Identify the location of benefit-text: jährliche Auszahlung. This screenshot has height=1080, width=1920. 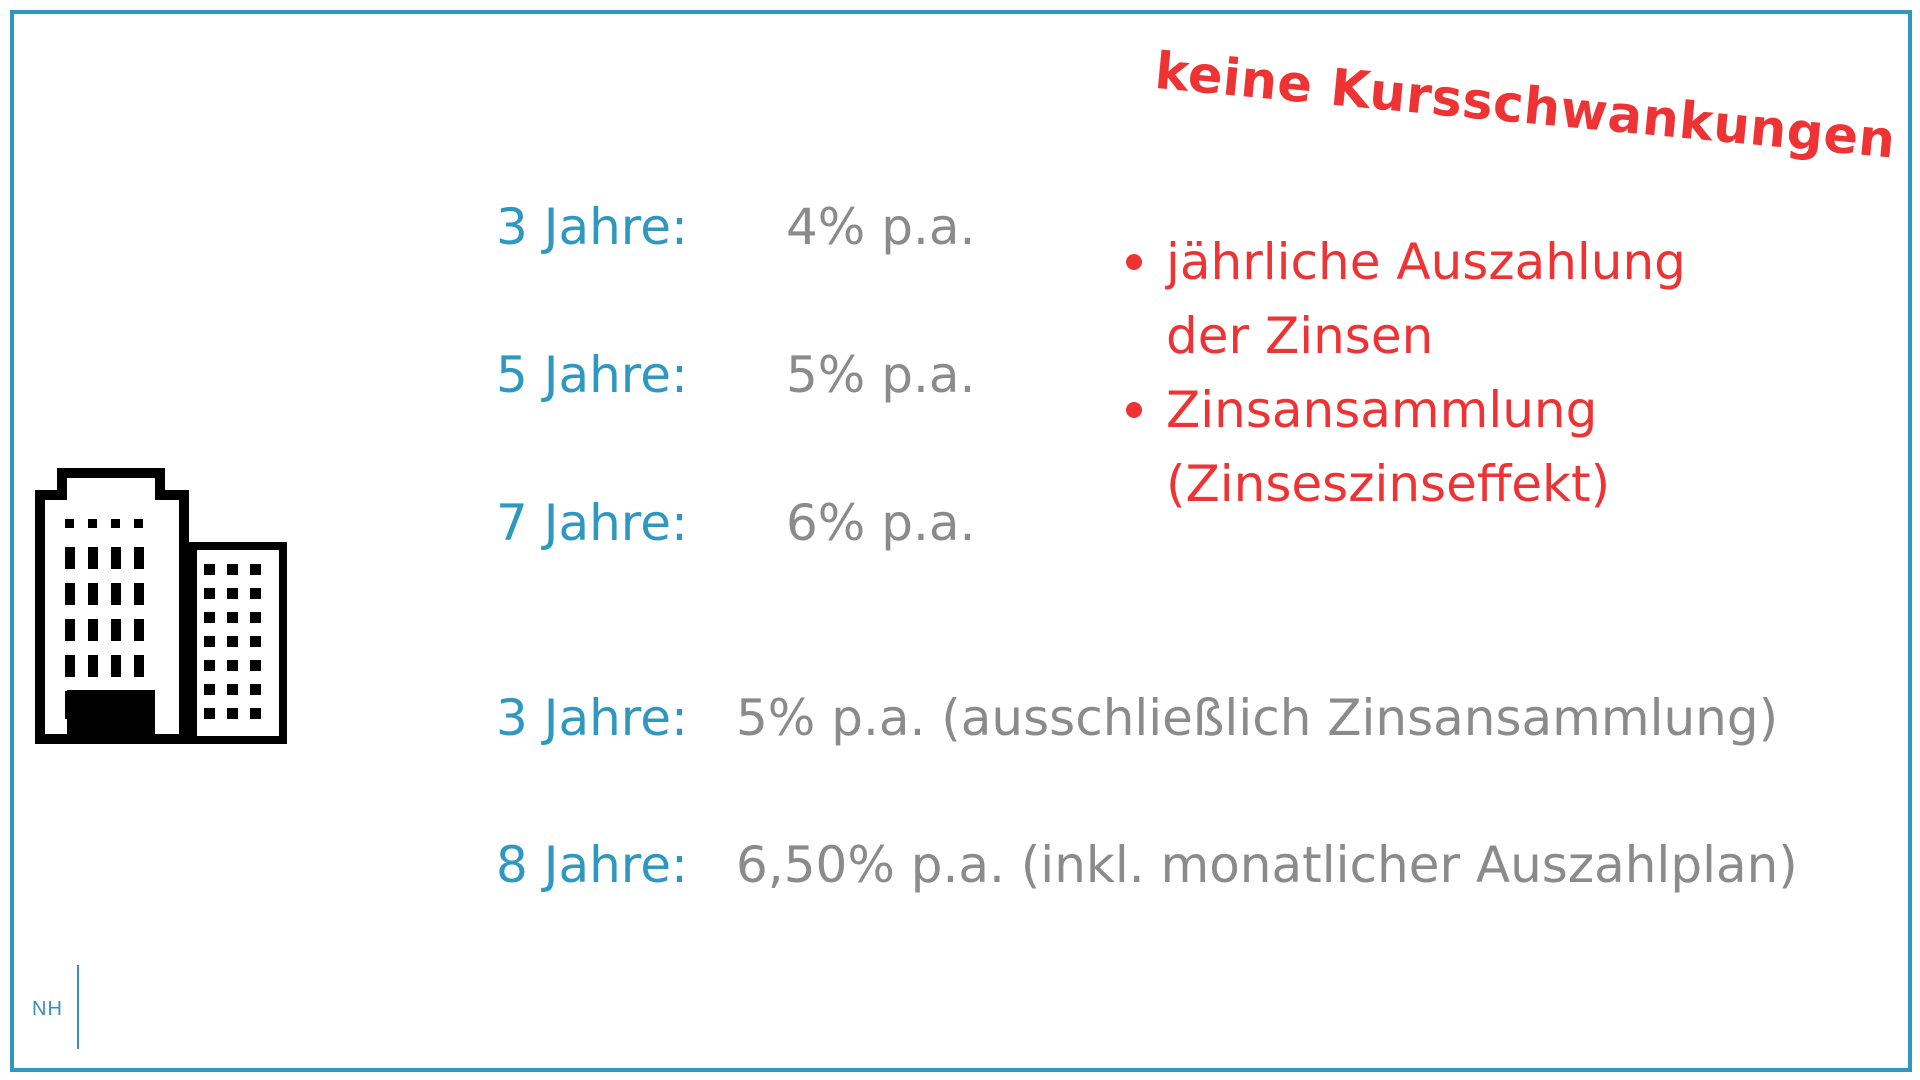
(1426, 262).